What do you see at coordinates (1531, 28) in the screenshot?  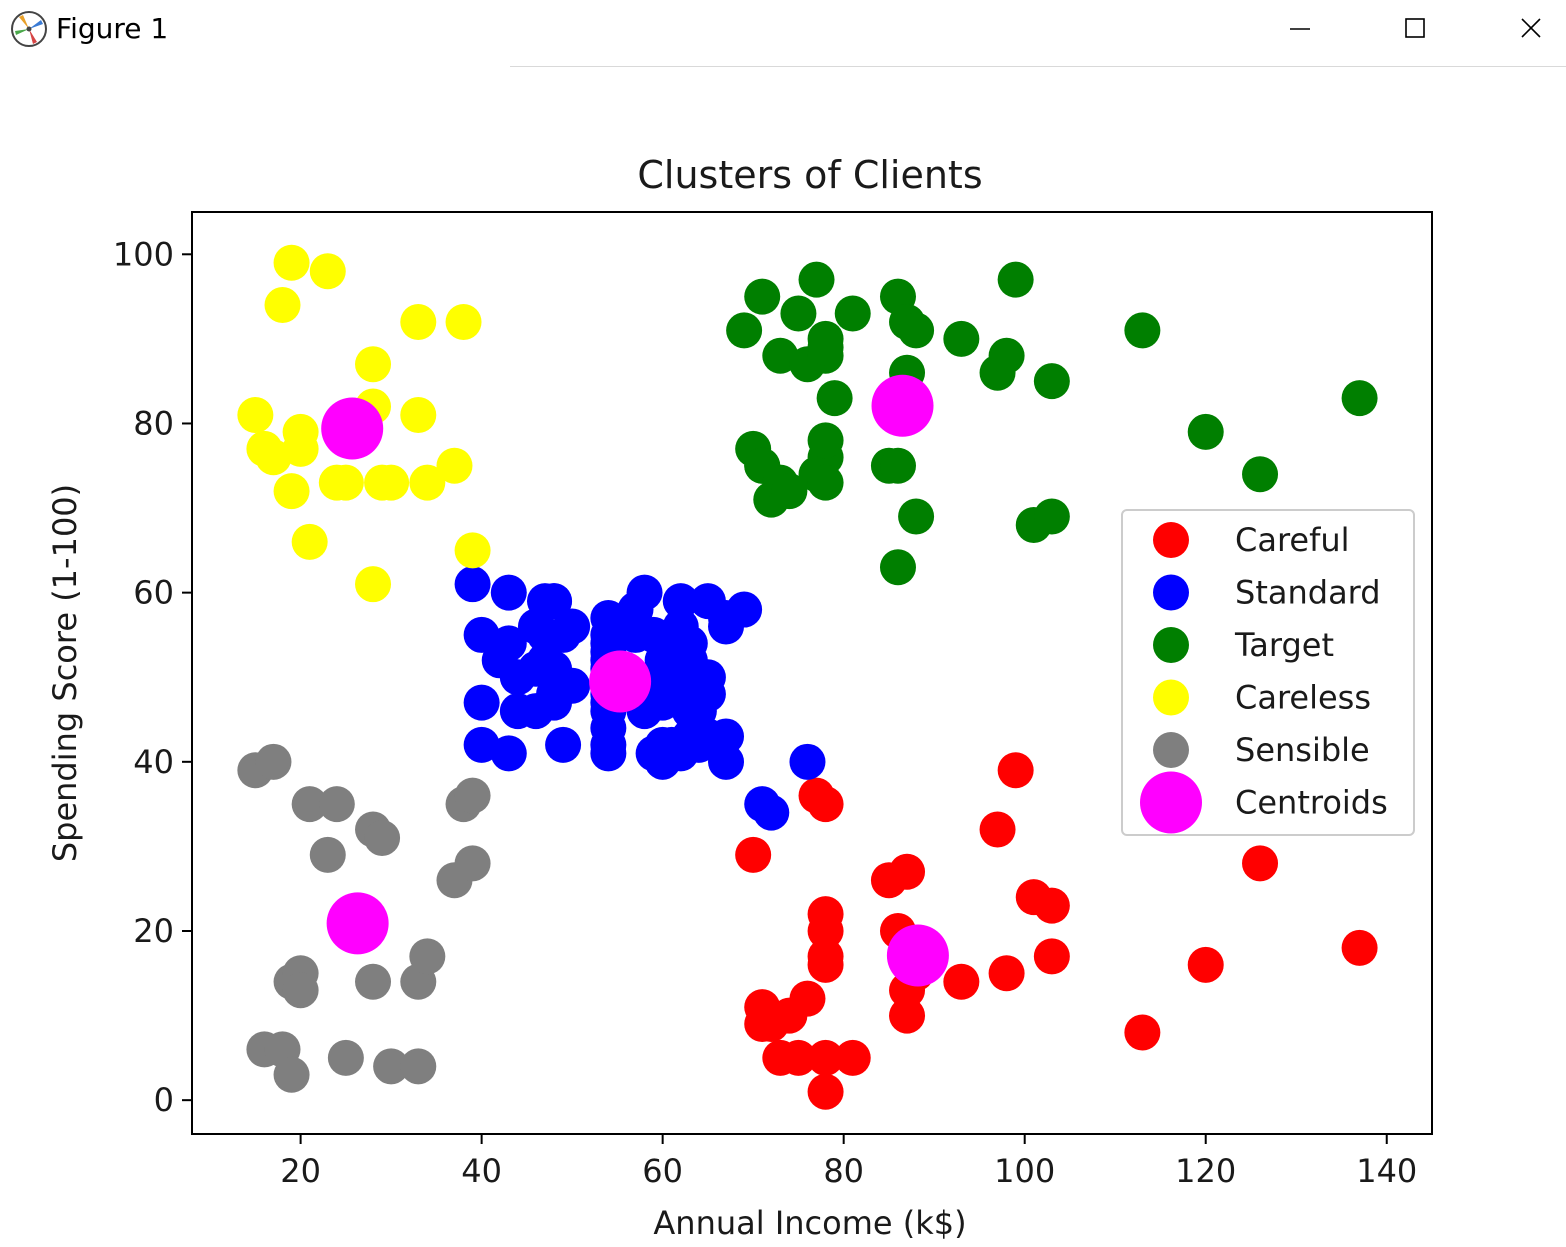 I see `close-icon` at bounding box center [1531, 28].